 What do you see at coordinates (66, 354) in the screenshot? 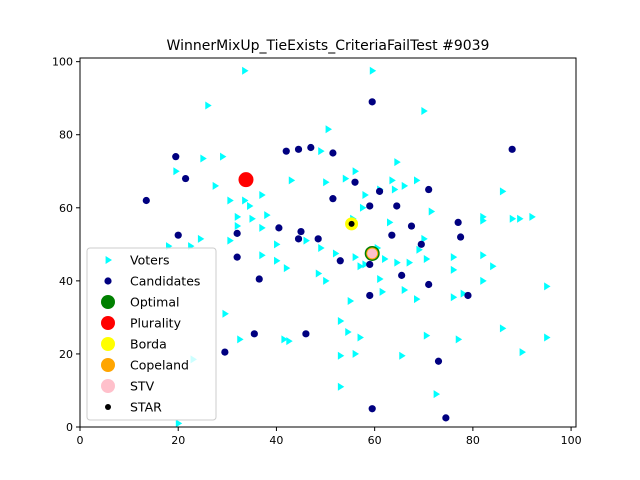
I see `y-tick-label: 20` at bounding box center [66, 354].